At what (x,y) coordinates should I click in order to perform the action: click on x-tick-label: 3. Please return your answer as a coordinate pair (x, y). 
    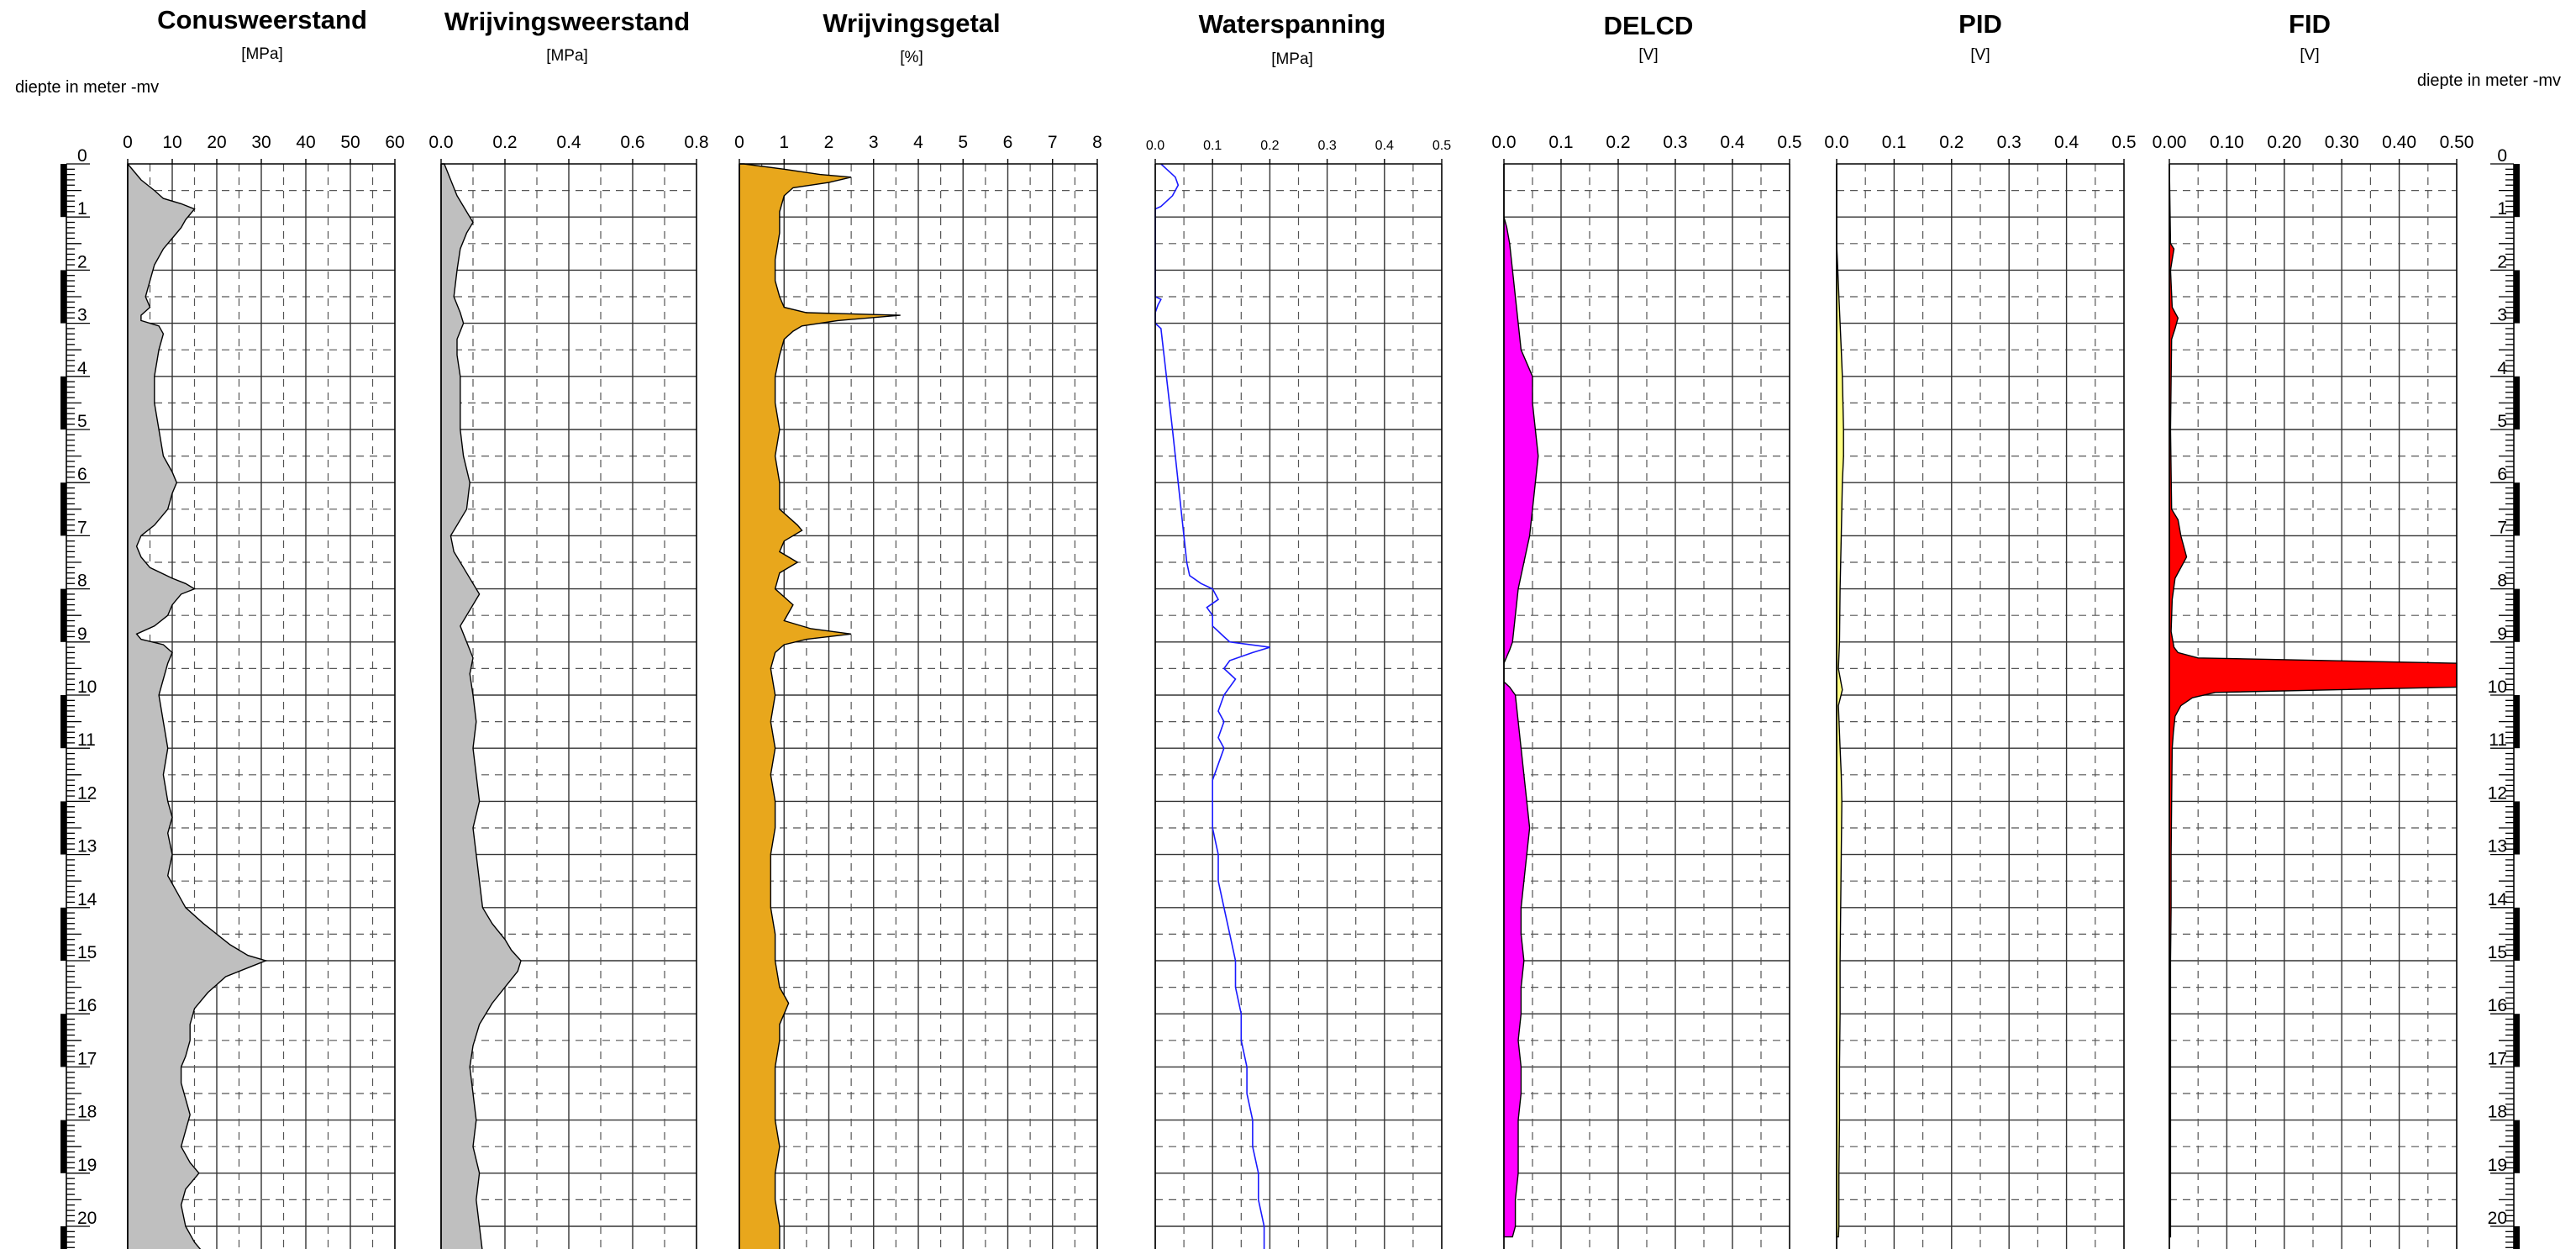
    Looking at the image, I should click on (874, 143).